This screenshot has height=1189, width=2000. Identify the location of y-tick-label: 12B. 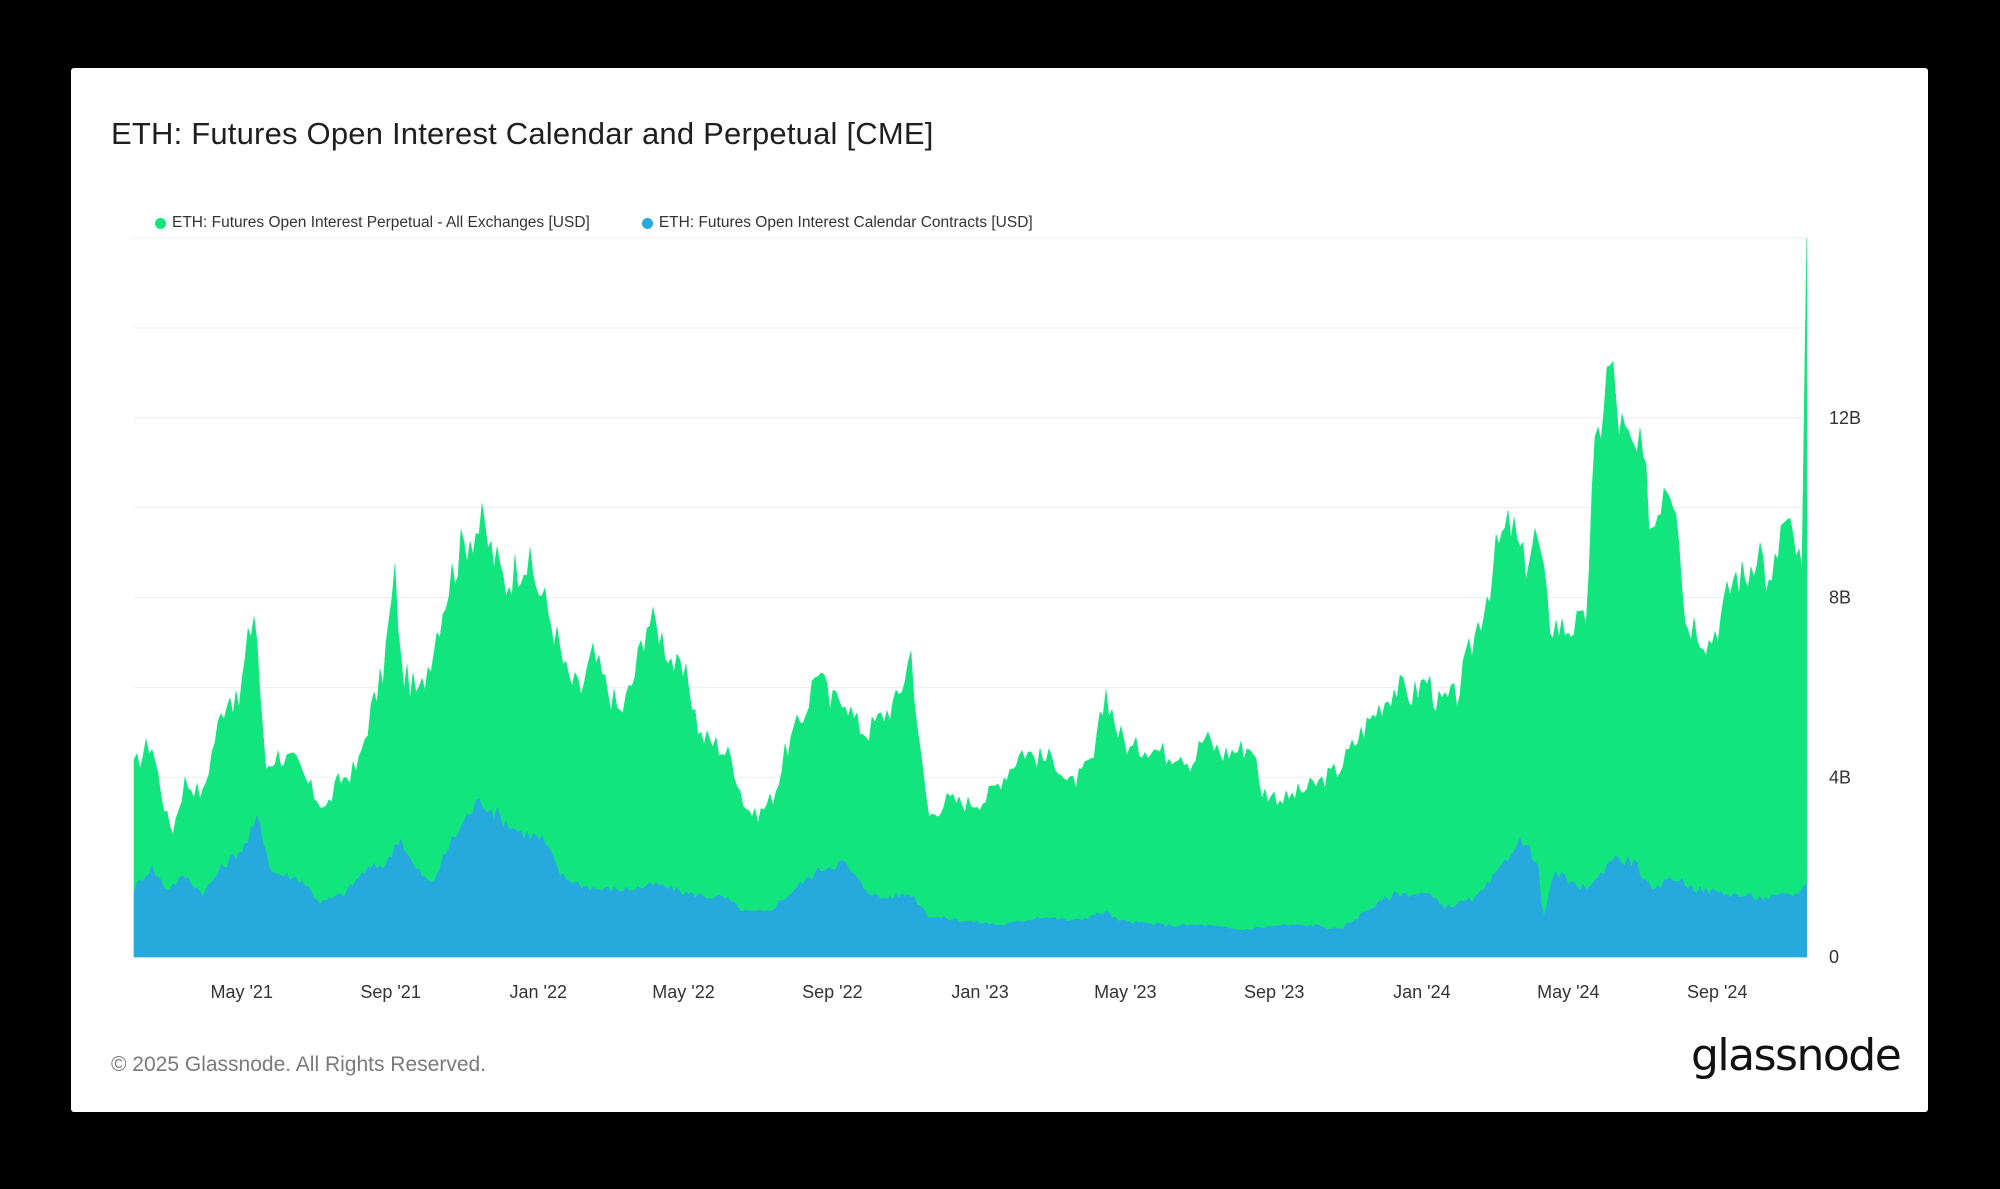
(1845, 418).